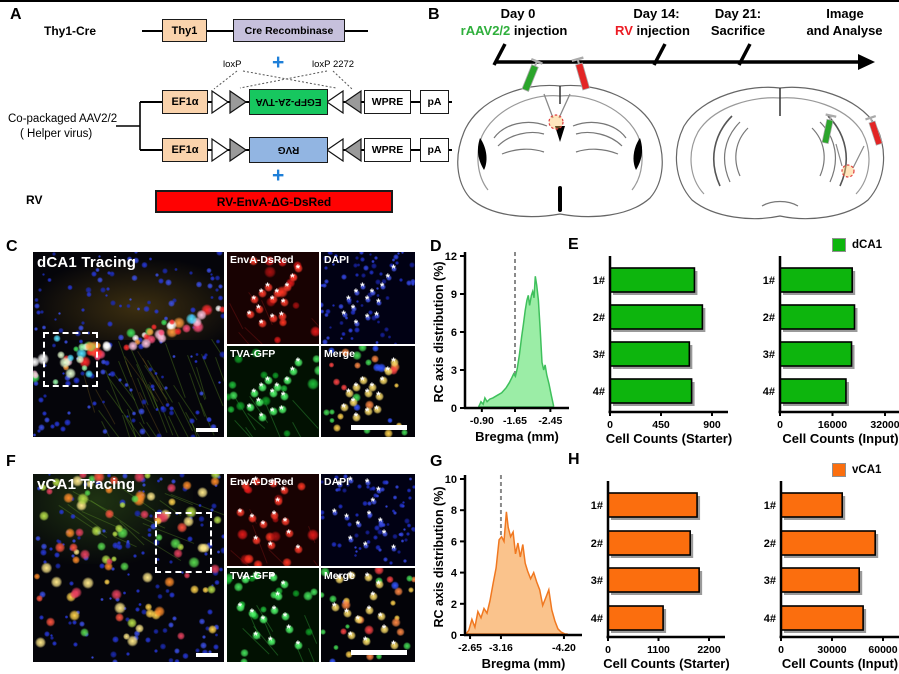 This screenshot has width=899, height=674. Describe the element at coordinates (848, 171) in the screenshot. I see `injection-site-ventral` at that location.